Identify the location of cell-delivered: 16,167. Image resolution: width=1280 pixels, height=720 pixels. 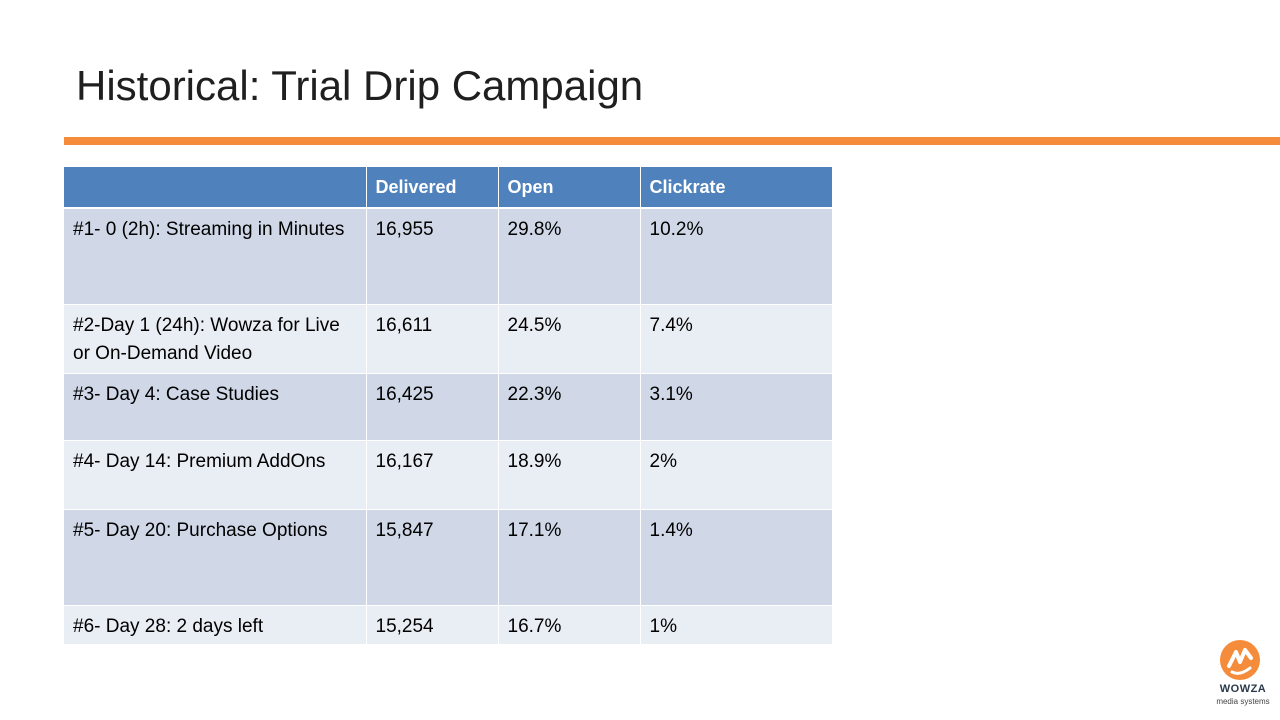
(432, 475).